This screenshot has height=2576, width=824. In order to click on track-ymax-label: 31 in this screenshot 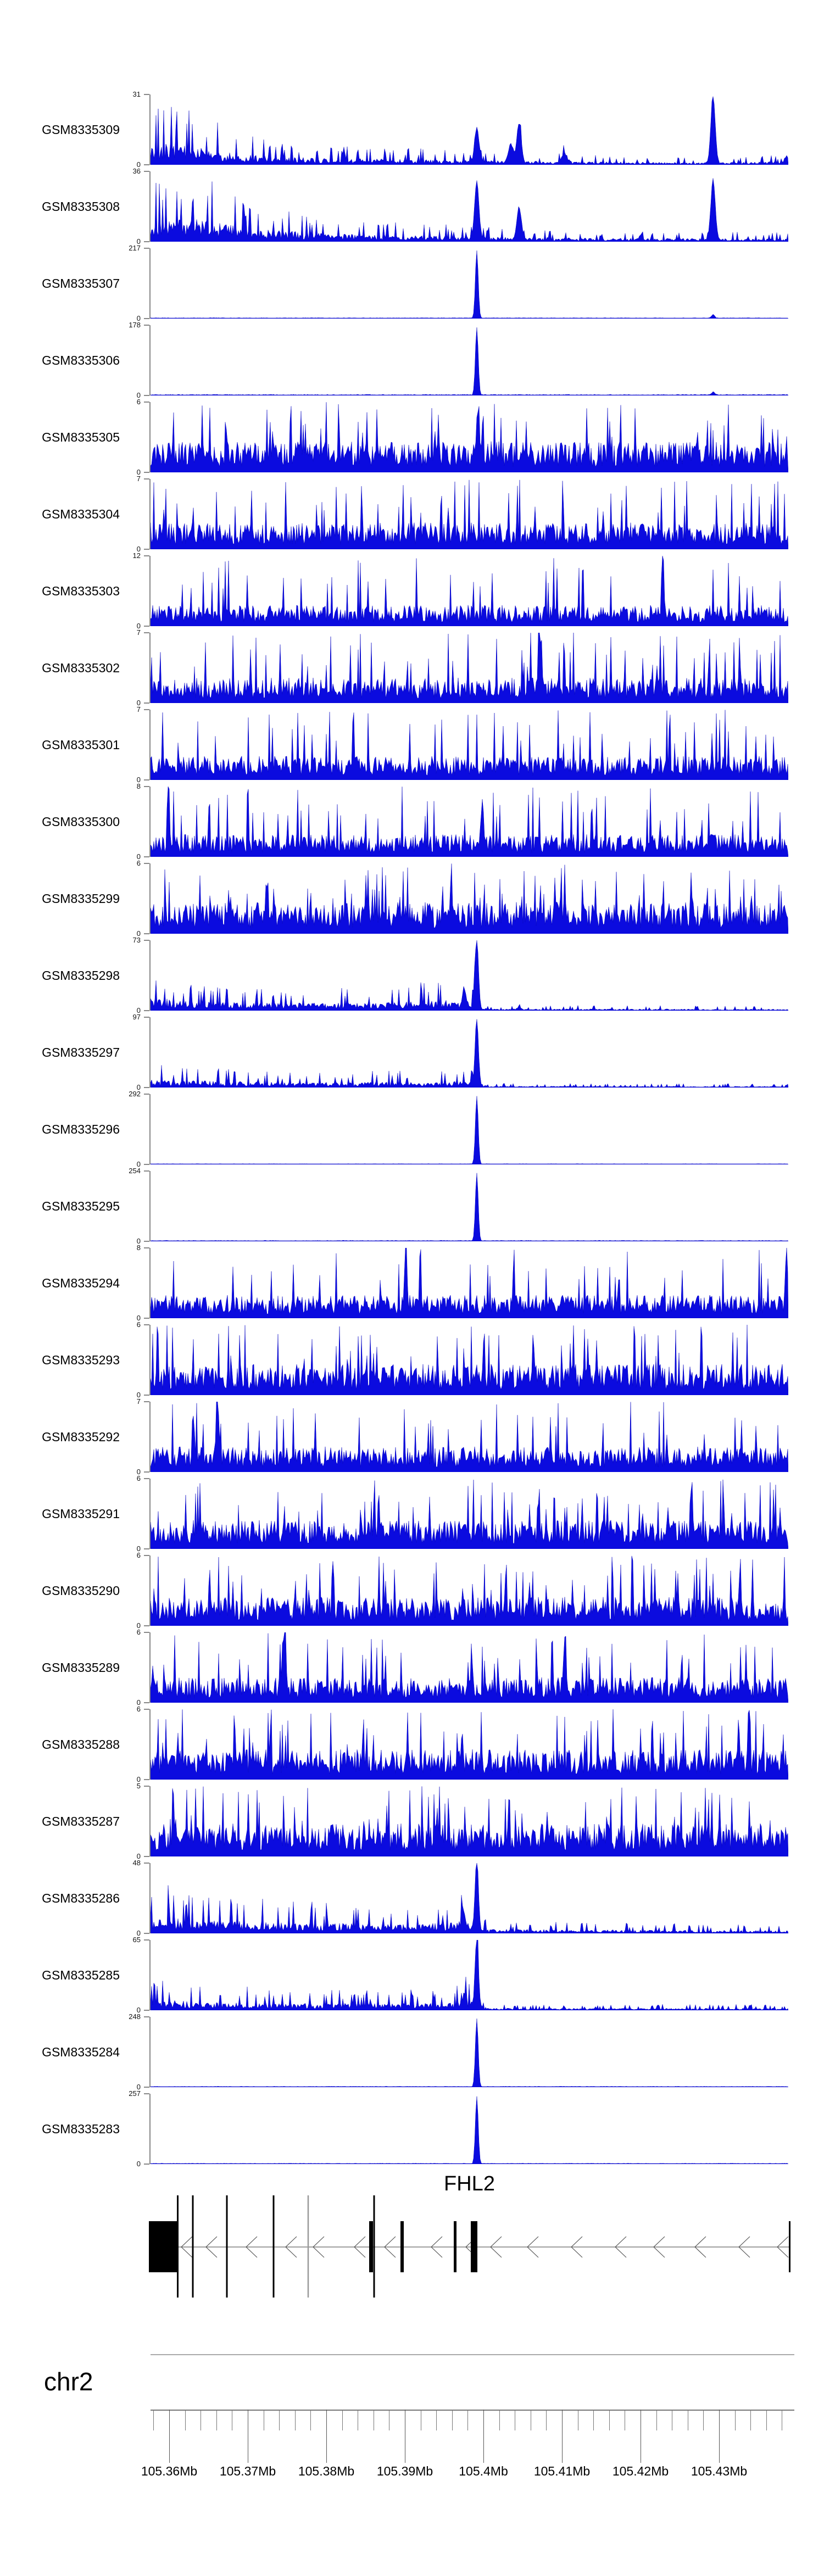, I will do `click(136, 94)`.